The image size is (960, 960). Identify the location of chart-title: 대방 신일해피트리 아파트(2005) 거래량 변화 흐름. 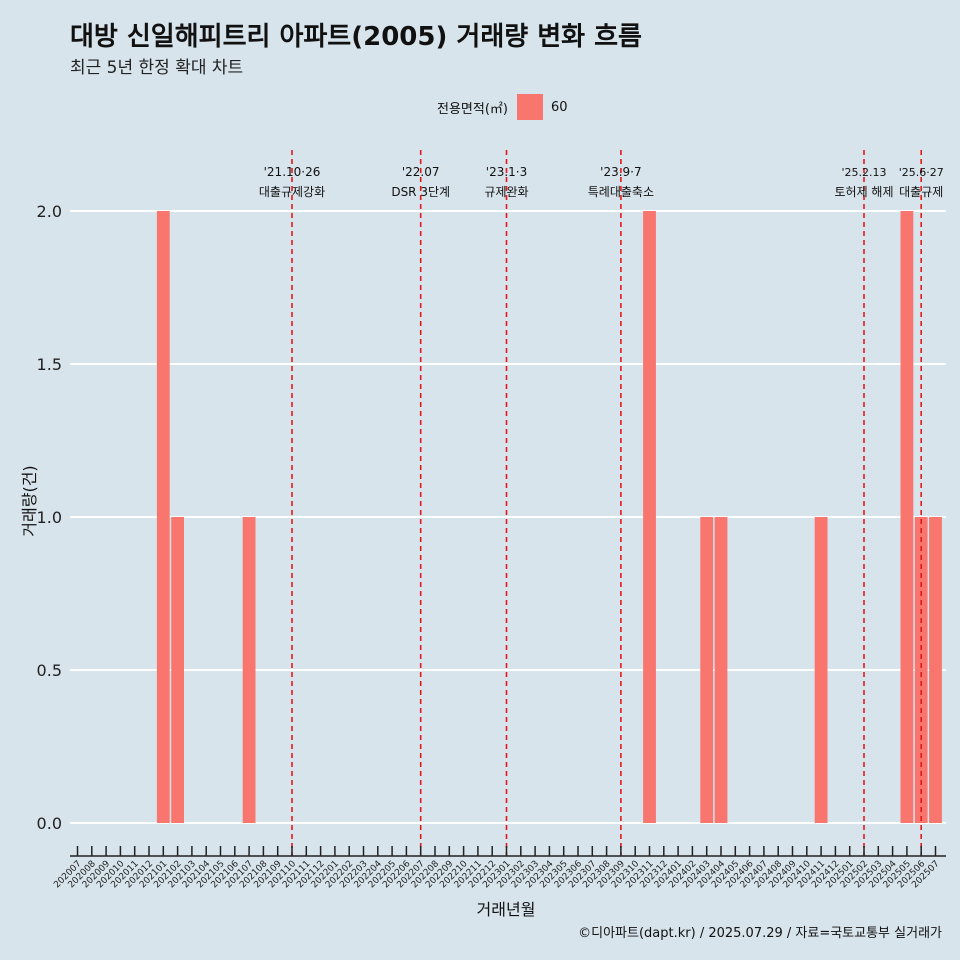
(356, 37).